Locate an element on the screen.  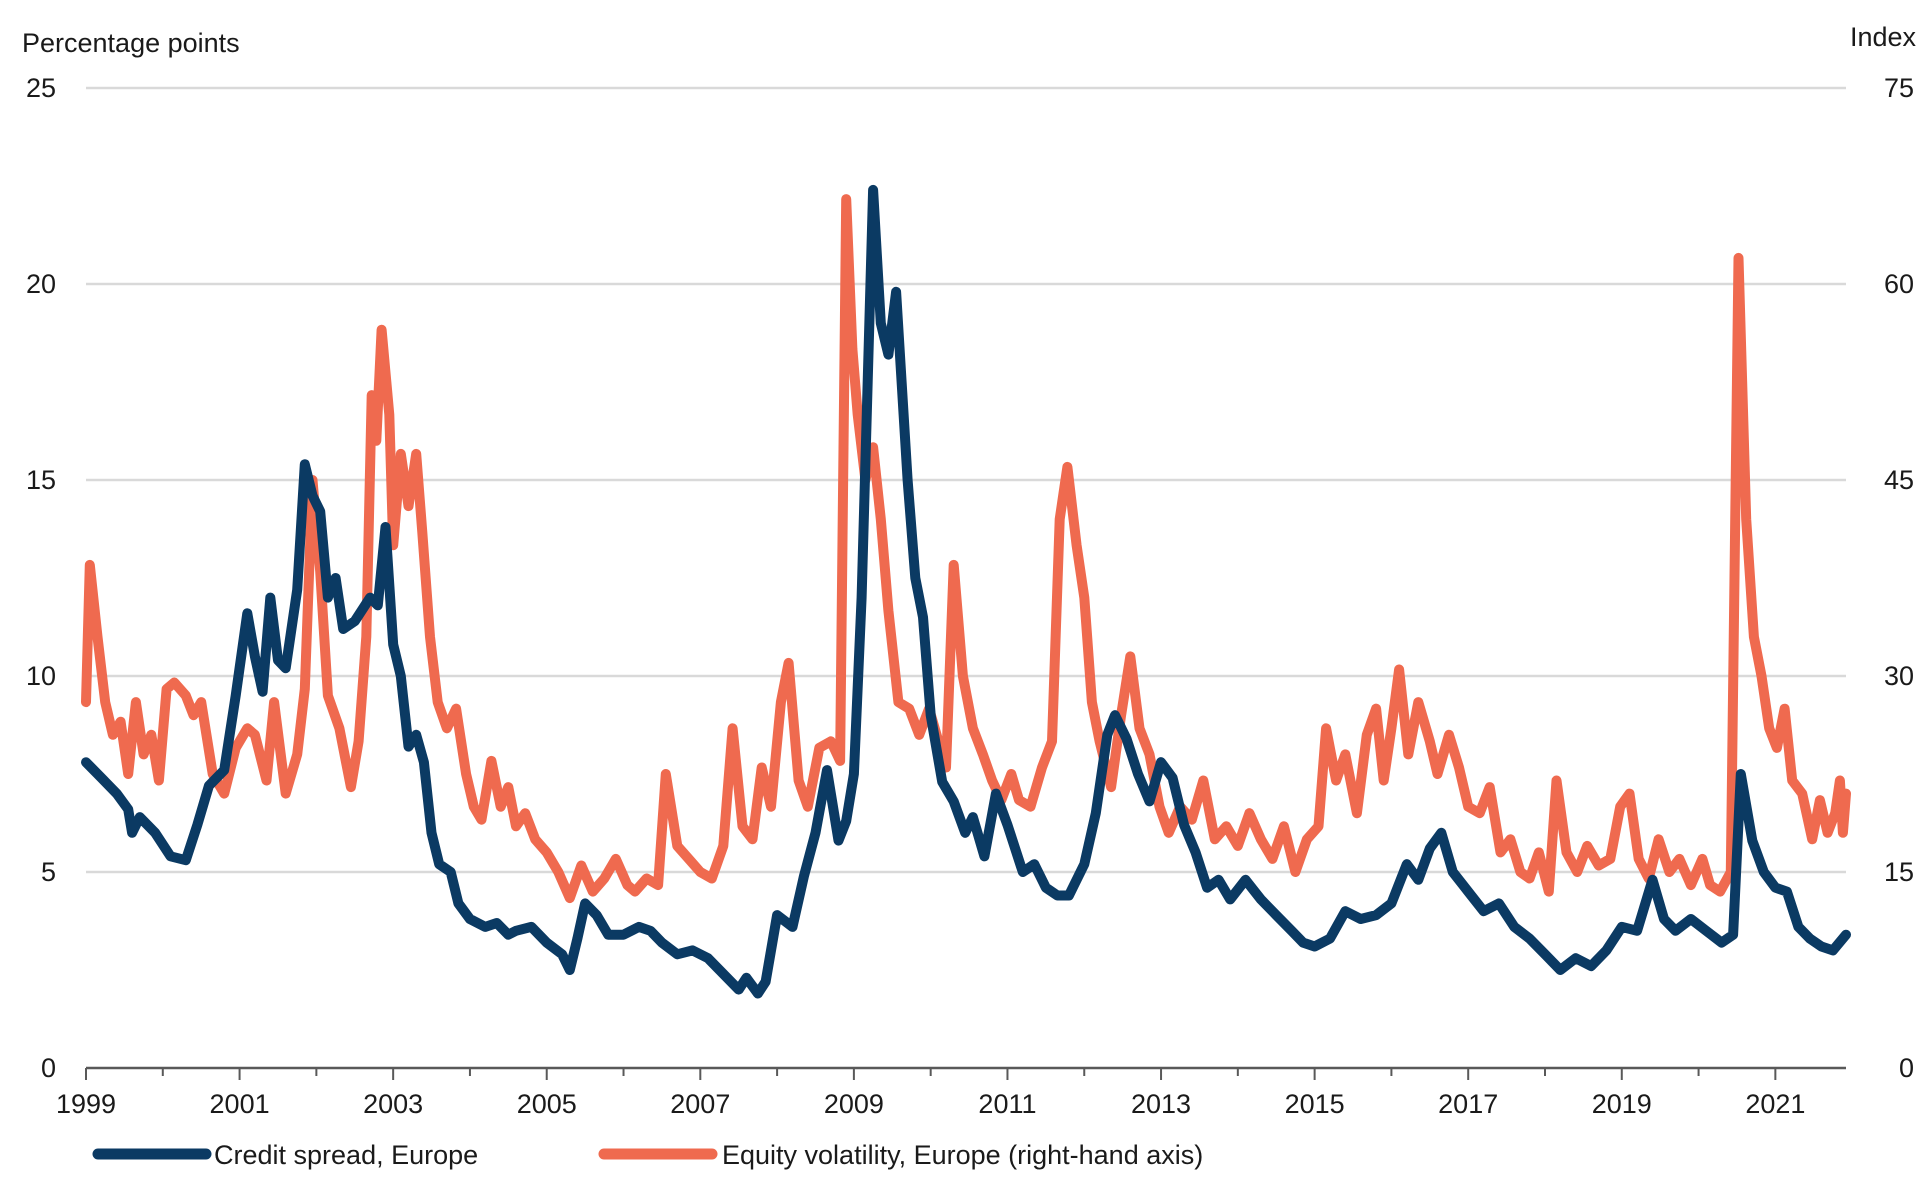
right-axis-label: Index is located at coordinates (1883, 37).